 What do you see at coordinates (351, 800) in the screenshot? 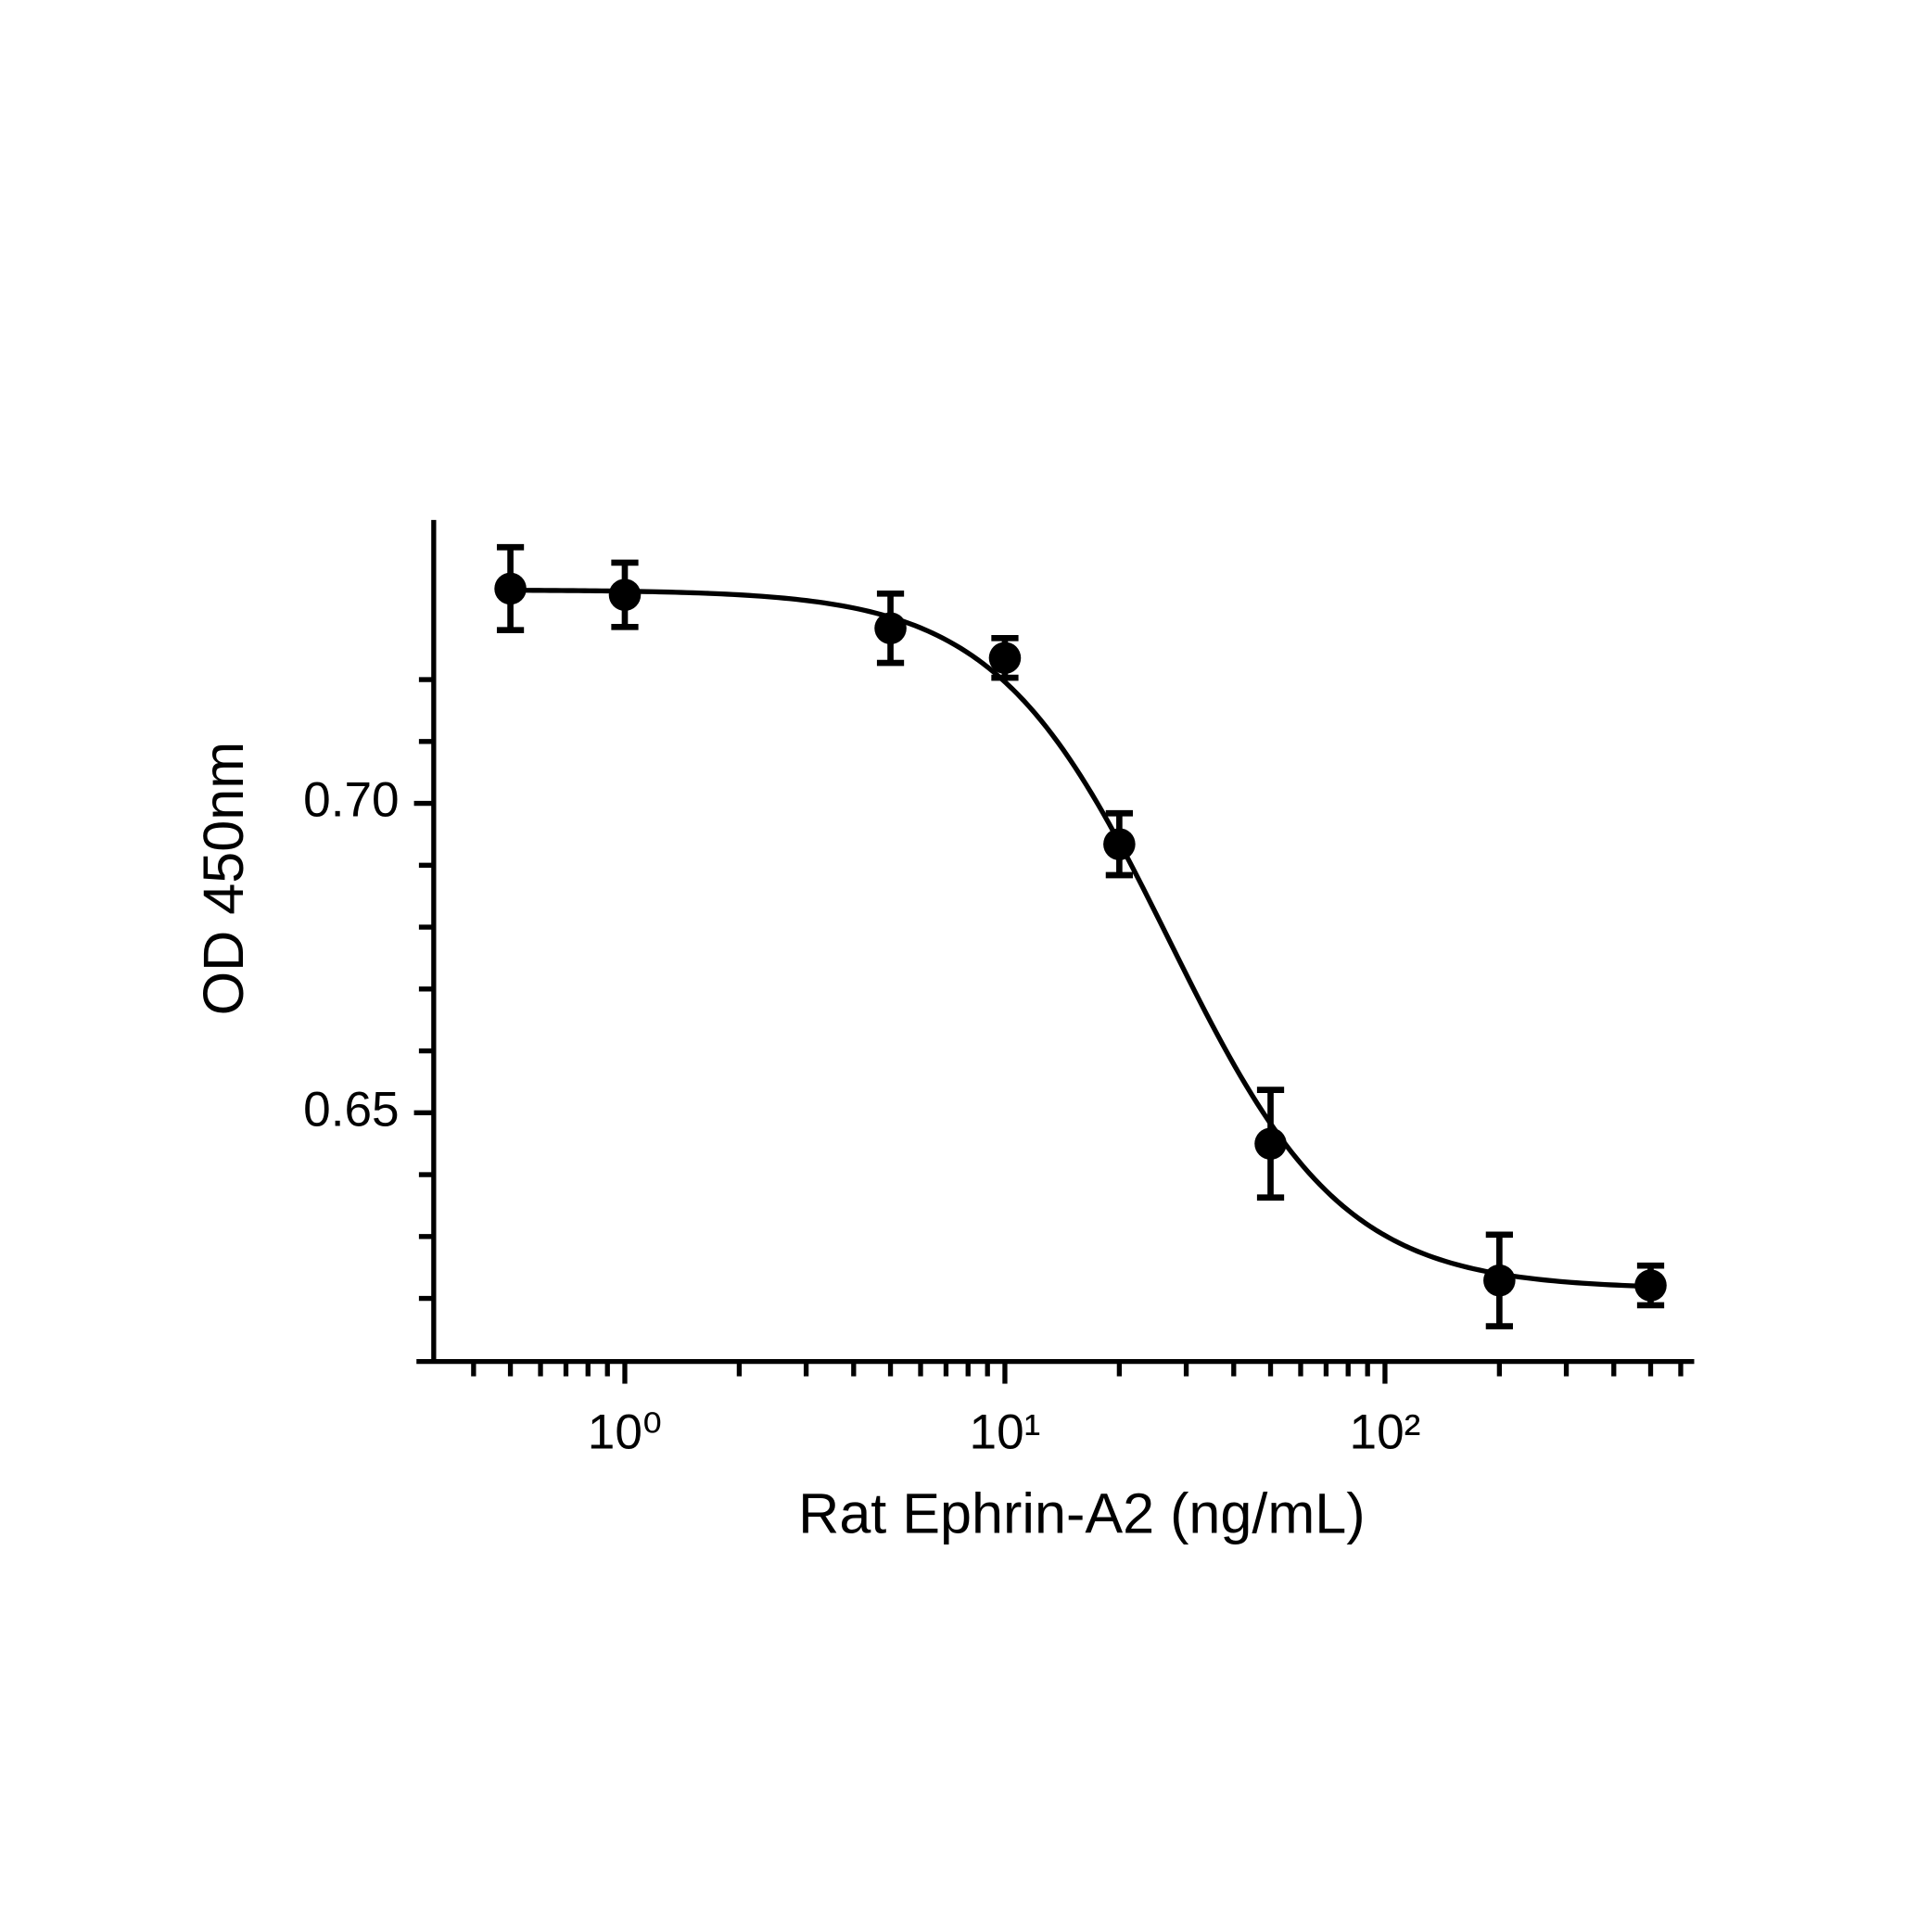
I see `y-tick-label: 0.70` at bounding box center [351, 800].